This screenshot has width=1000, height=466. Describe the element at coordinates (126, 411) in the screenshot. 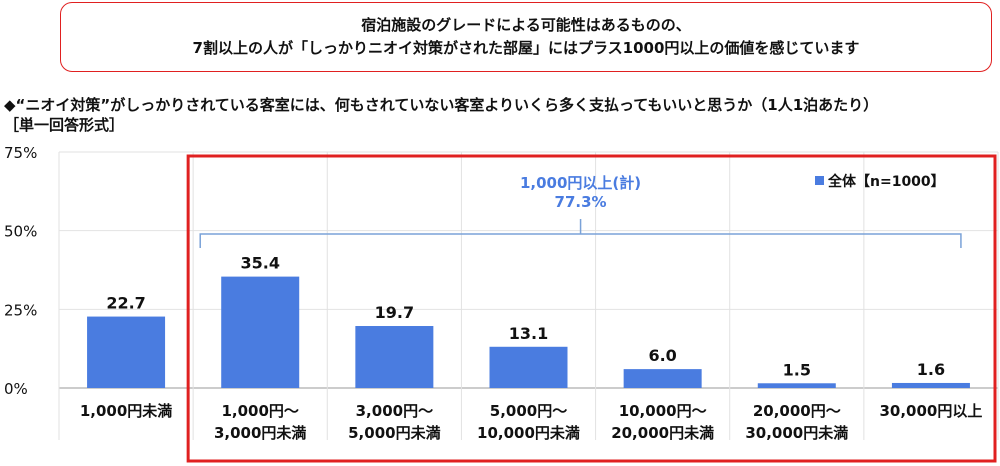

I see `x-tick-label: 1,000円未満` at that location.